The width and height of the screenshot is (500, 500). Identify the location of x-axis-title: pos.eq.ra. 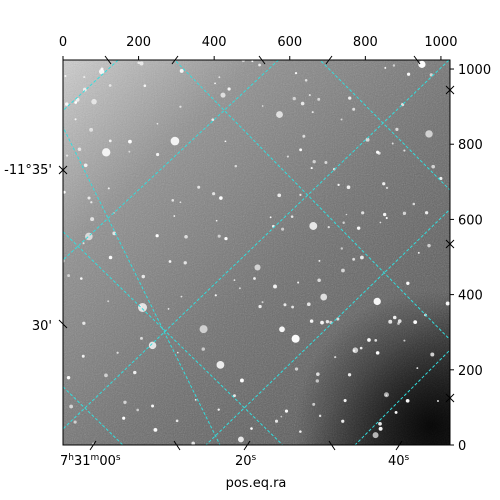
(256, 483).